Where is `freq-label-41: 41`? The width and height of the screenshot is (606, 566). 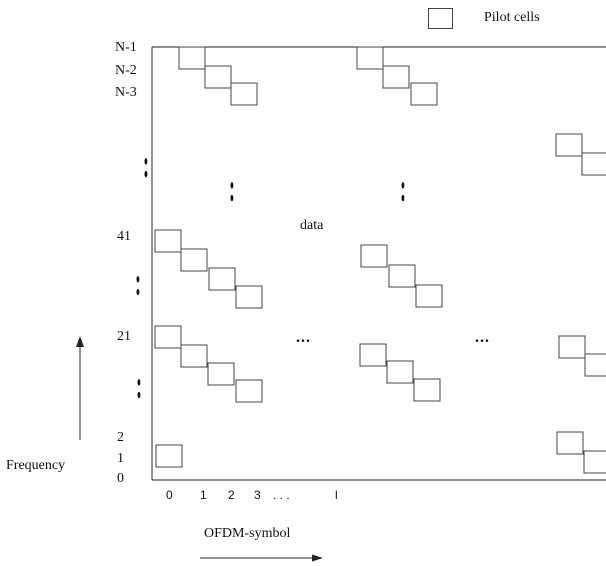 freq-label-41: 41 is located at coordinates (124, 236).